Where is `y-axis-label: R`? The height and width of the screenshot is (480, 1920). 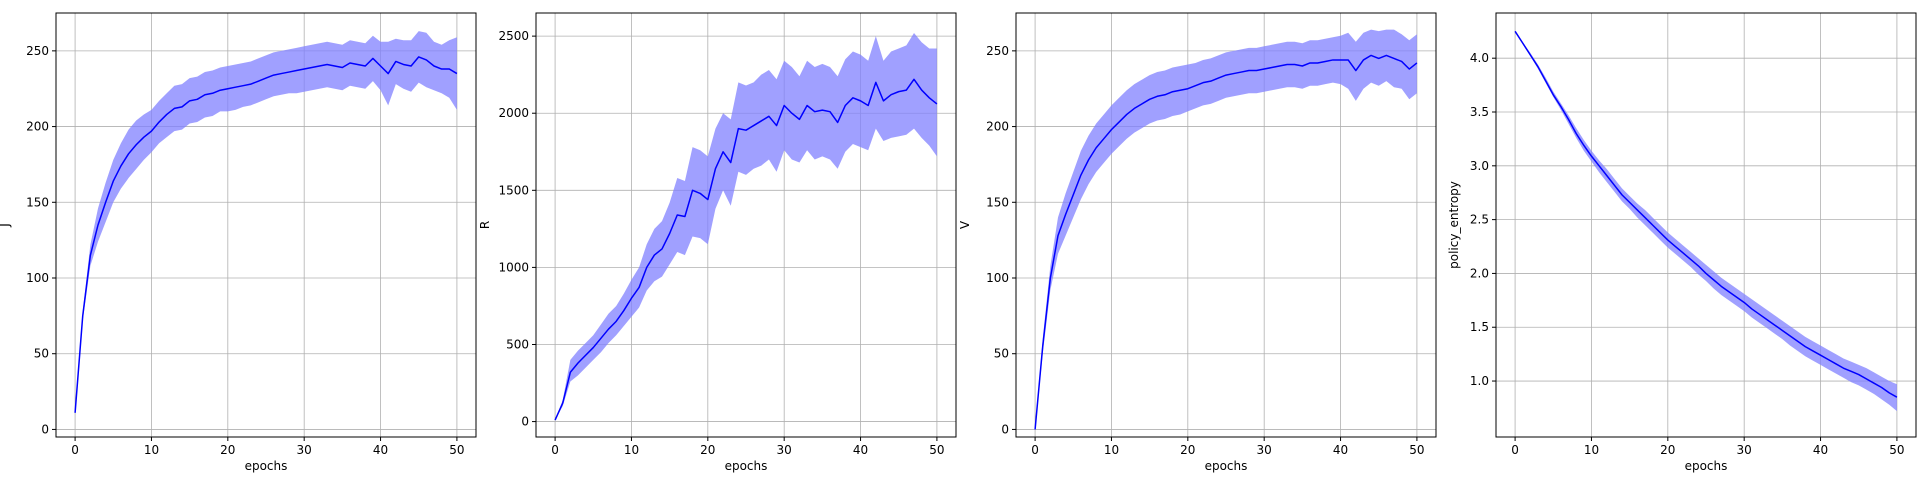 y-axis-label: R is located at coordinates (485, 225).